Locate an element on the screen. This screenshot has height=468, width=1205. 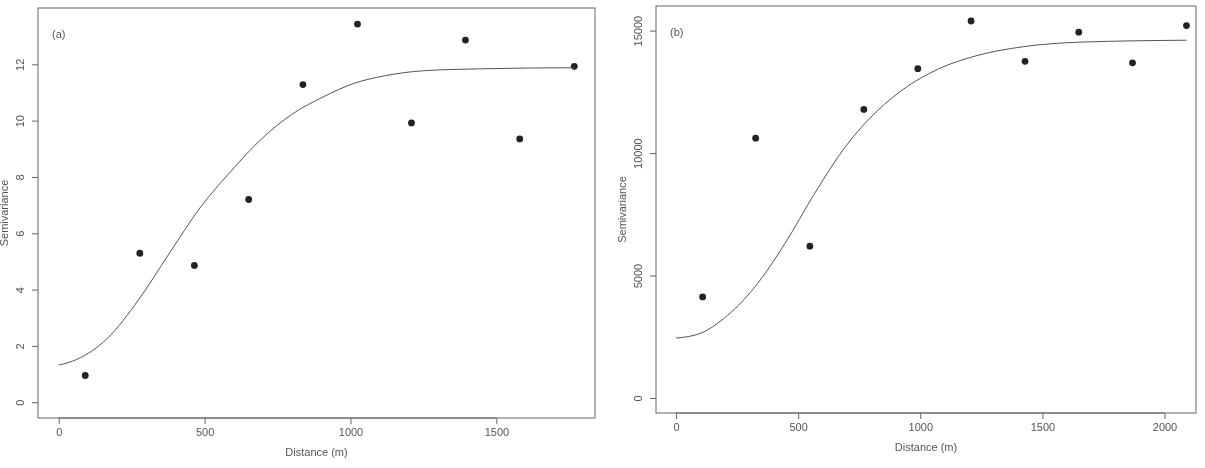
annotation: (a) is located at coordinates (59, 34).